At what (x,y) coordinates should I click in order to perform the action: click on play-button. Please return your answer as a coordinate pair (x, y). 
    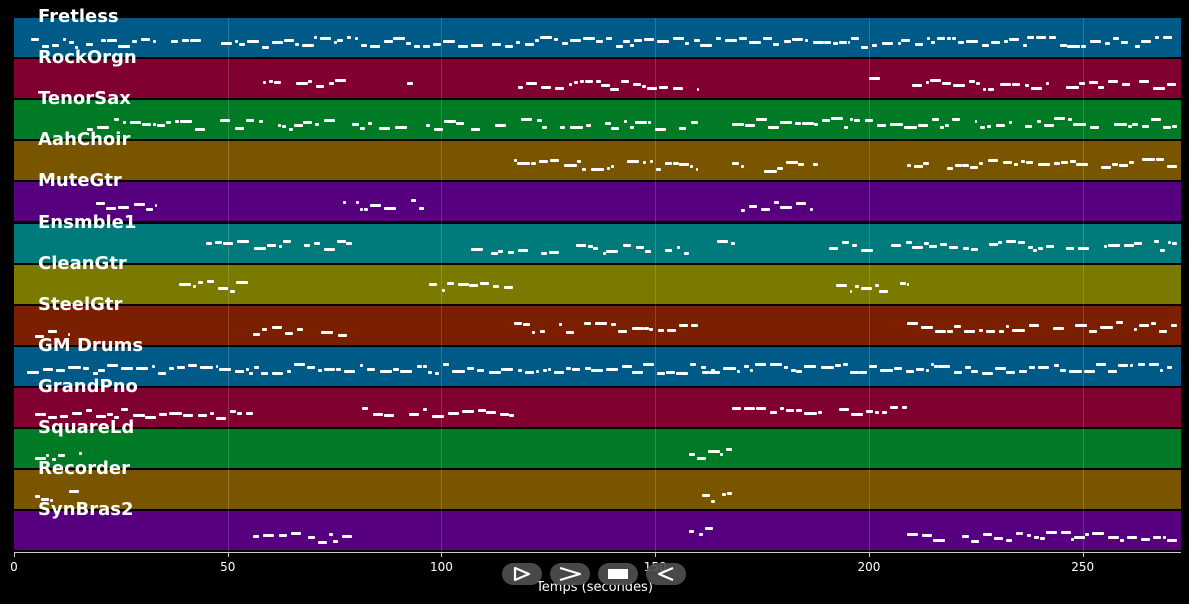
    Looking at the image, I should click on (522, 574).